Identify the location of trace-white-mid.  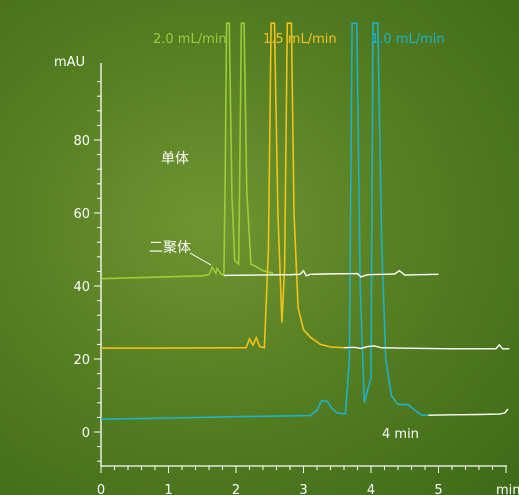
(426, 346).